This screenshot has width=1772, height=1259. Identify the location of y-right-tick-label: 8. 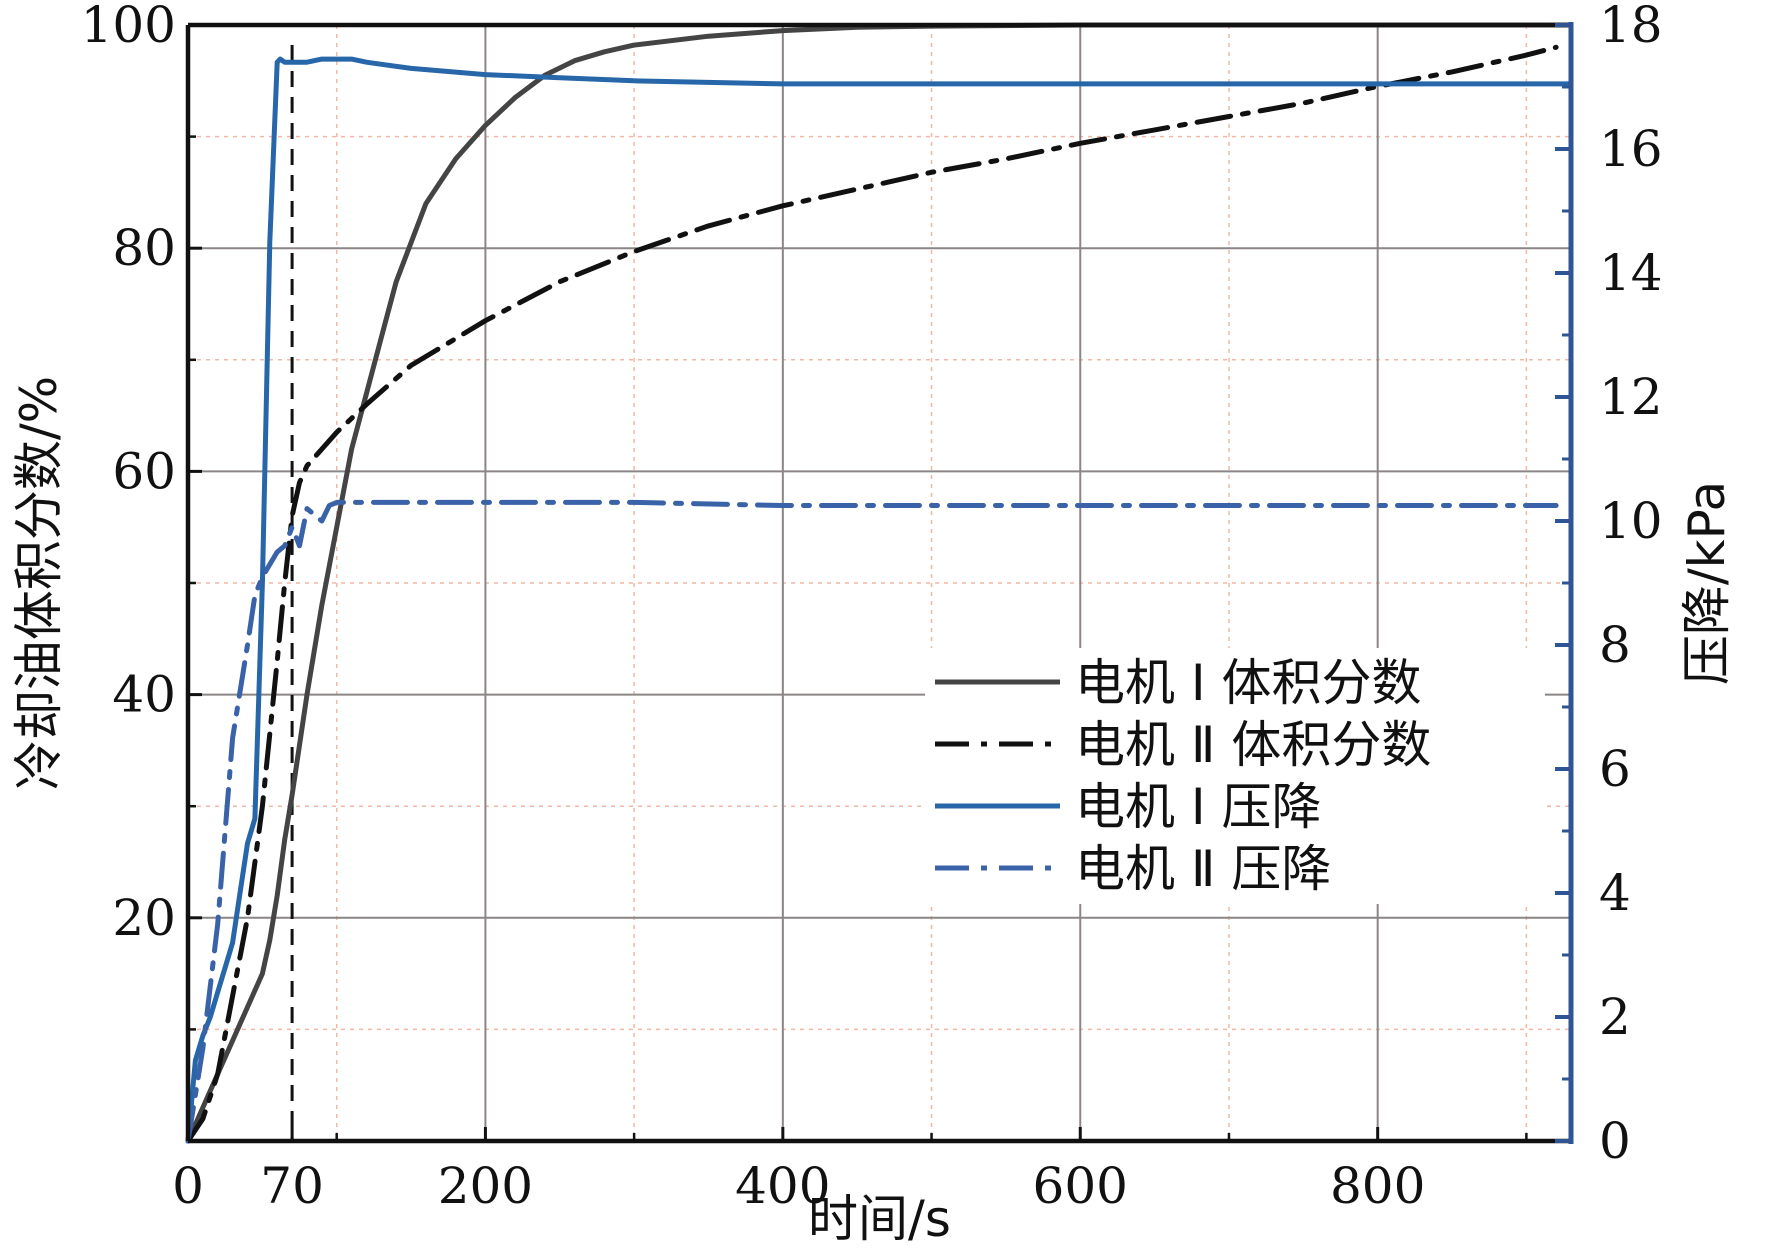
(1615, 645).